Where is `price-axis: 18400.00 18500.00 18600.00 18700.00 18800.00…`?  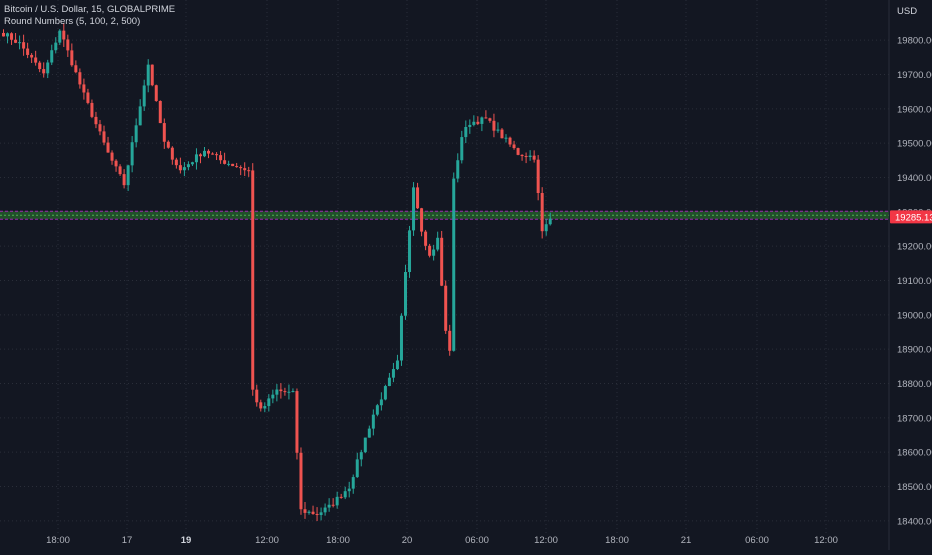 price-axis: 18400.00 18500.00 18600.00 18700.00 18800.00… is located at coordinates (914, 282).